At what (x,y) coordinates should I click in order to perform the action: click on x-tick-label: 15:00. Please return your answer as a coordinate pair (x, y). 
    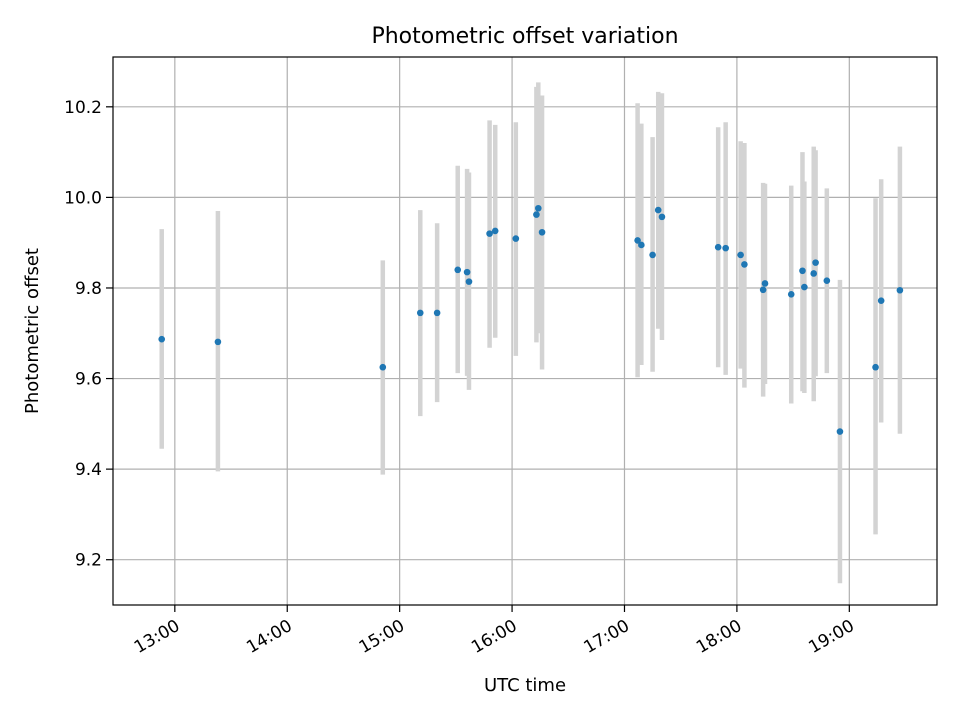
    Looking at the image, I should click on (382, 637).